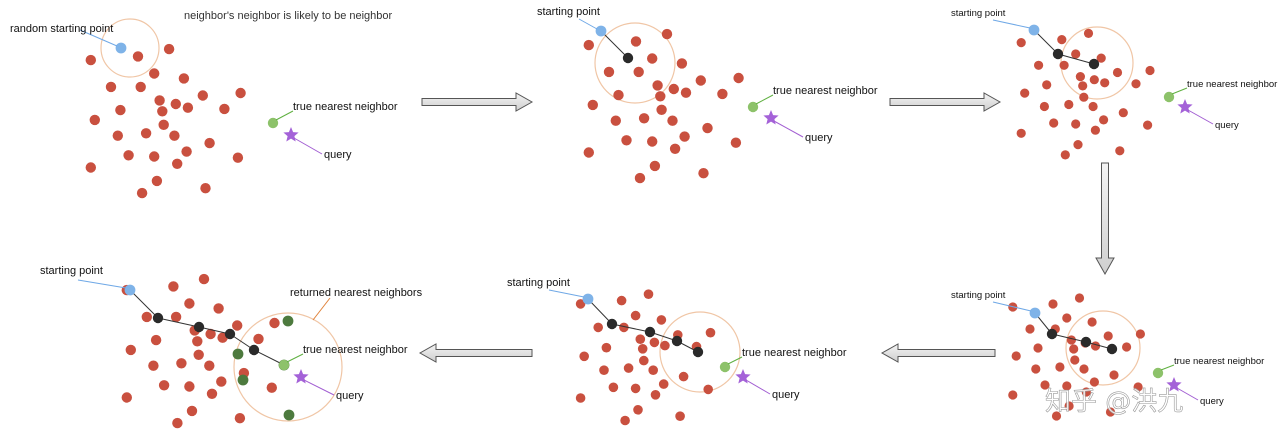 This screenshot has width=1282, height=447. I want to click on query-star, so click(1174, 384).